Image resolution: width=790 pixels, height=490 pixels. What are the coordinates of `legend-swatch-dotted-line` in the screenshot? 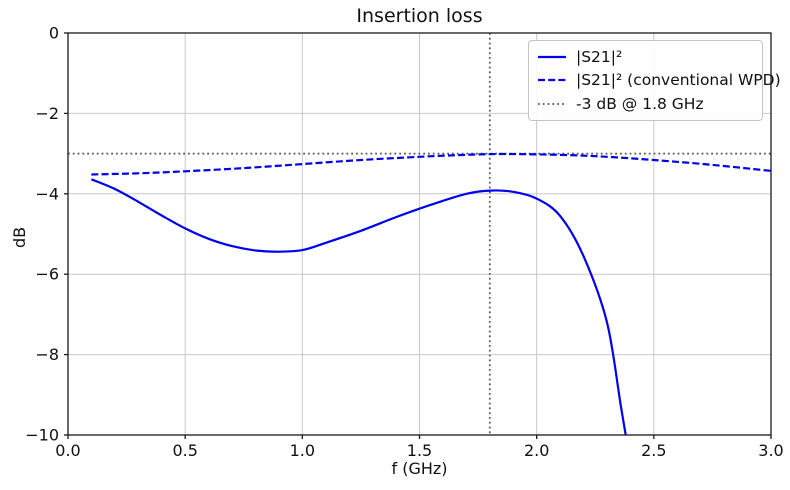 It's located at (552, 104).